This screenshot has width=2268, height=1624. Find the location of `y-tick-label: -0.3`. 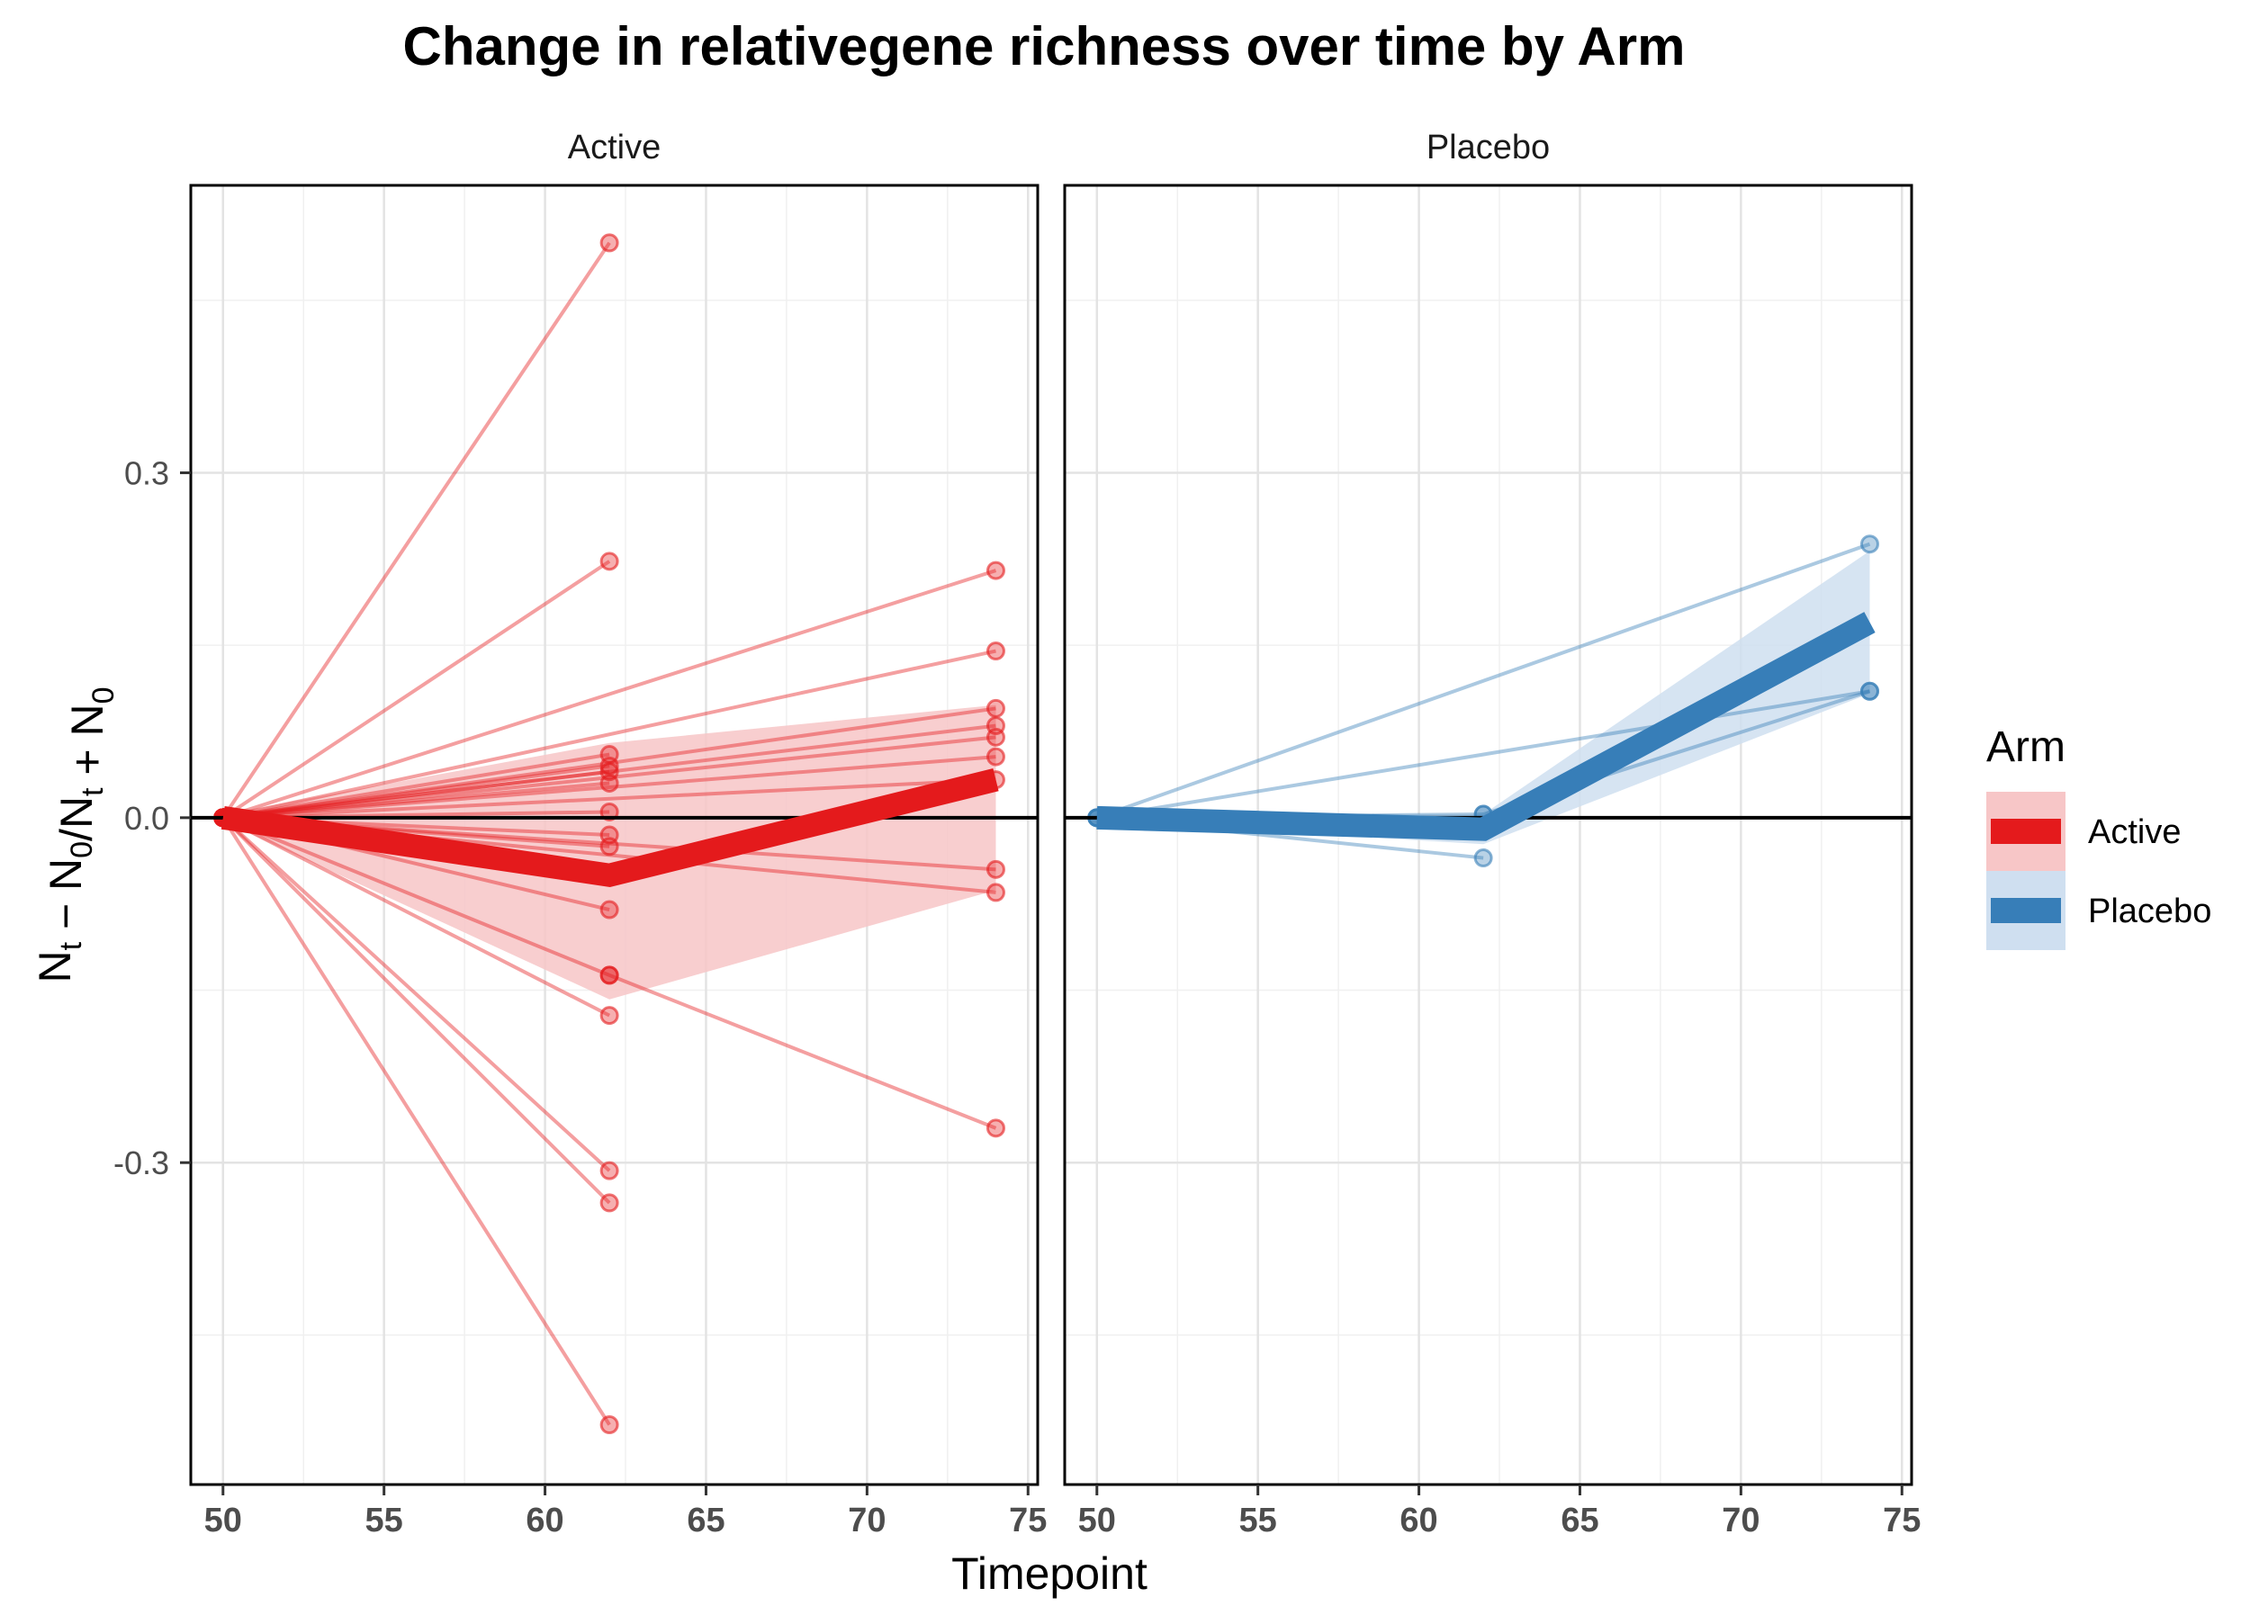

y-tick-label: -0.3 is located at coordinates (141, 1162).